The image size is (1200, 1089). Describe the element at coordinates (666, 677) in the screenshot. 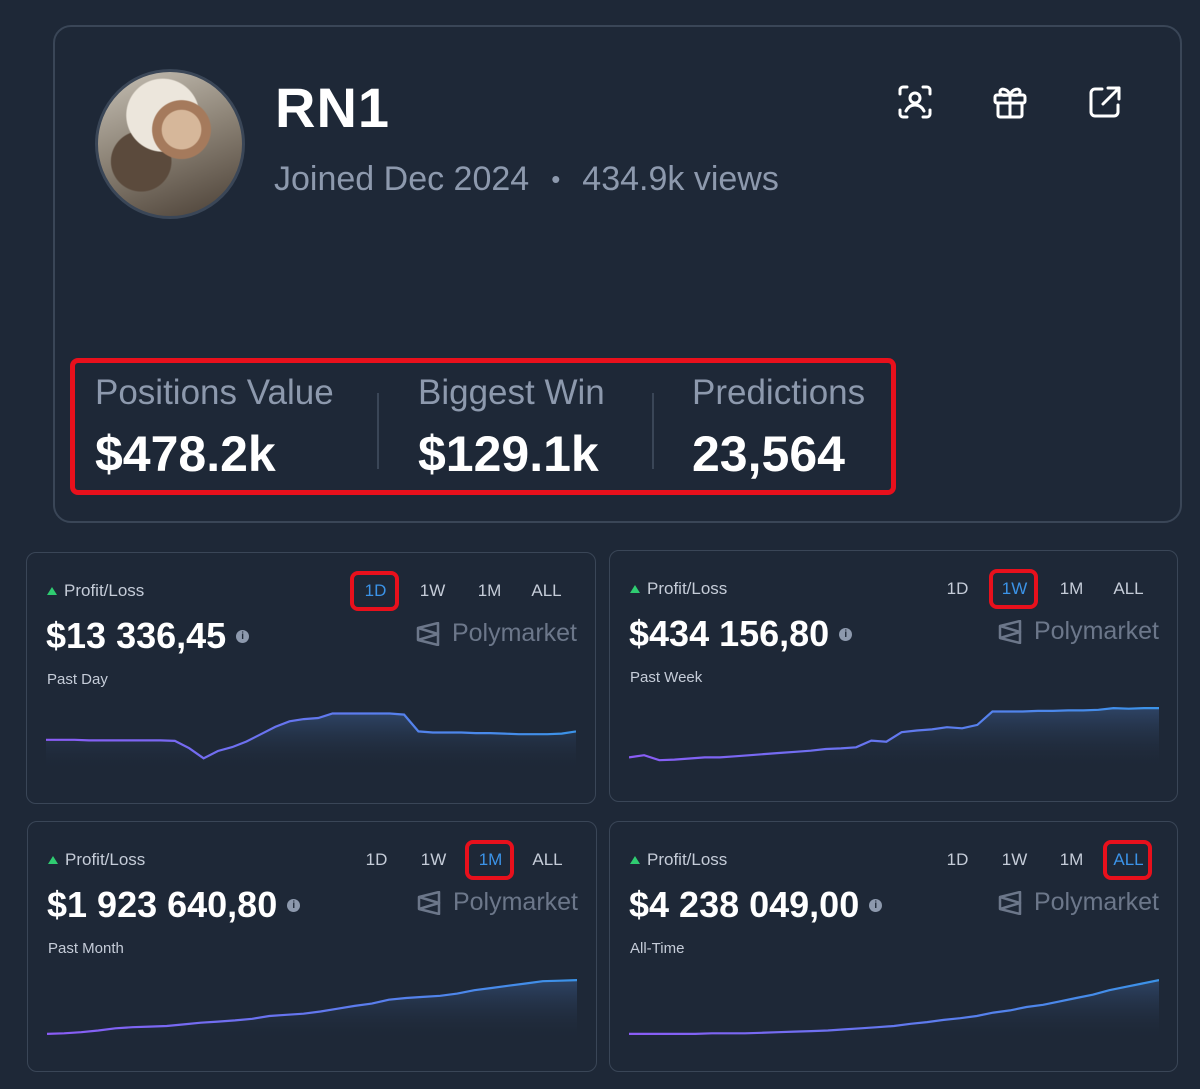

I see `pnl-period: Past Week` at that location.